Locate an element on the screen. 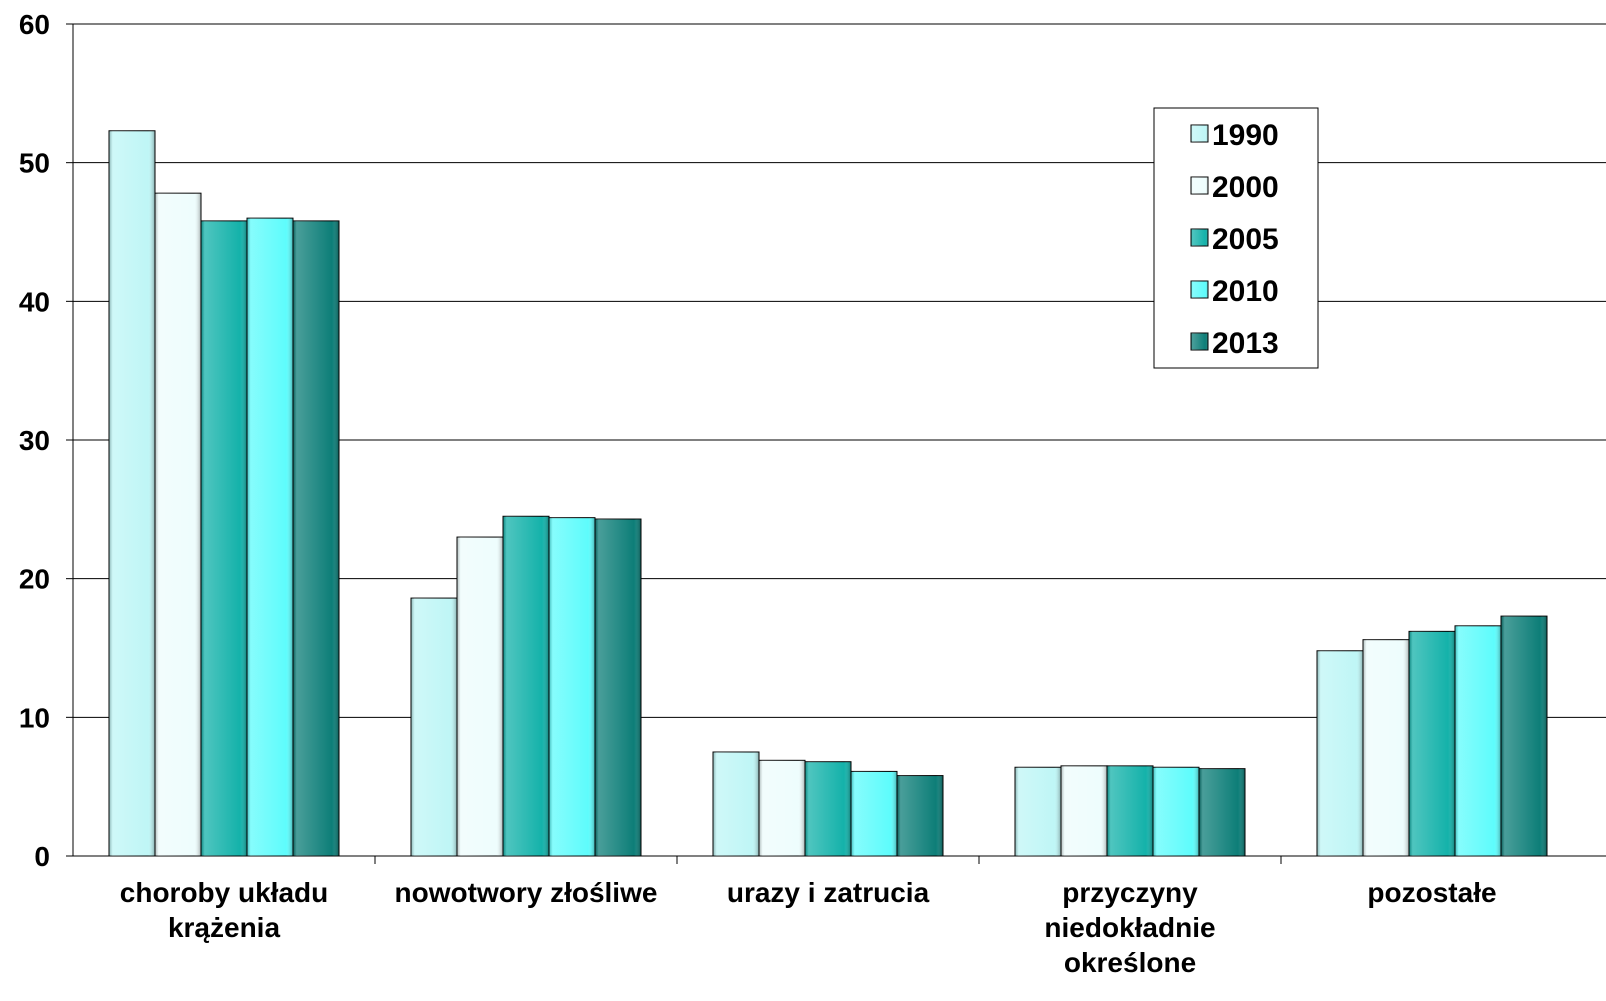 The image size is (1606, 1001). x-category-label: choroby układu is located at coordinates (224, 892).